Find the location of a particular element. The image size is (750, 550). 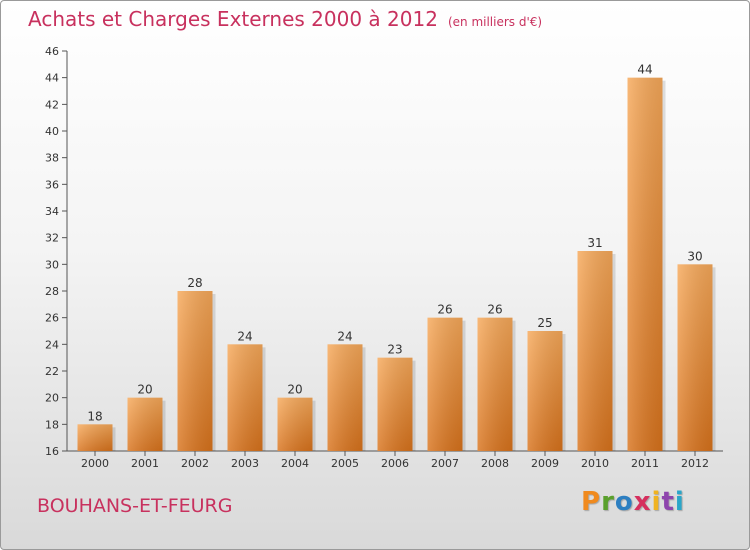

bar-value-label: 30 is located at coordinates (694, 256).